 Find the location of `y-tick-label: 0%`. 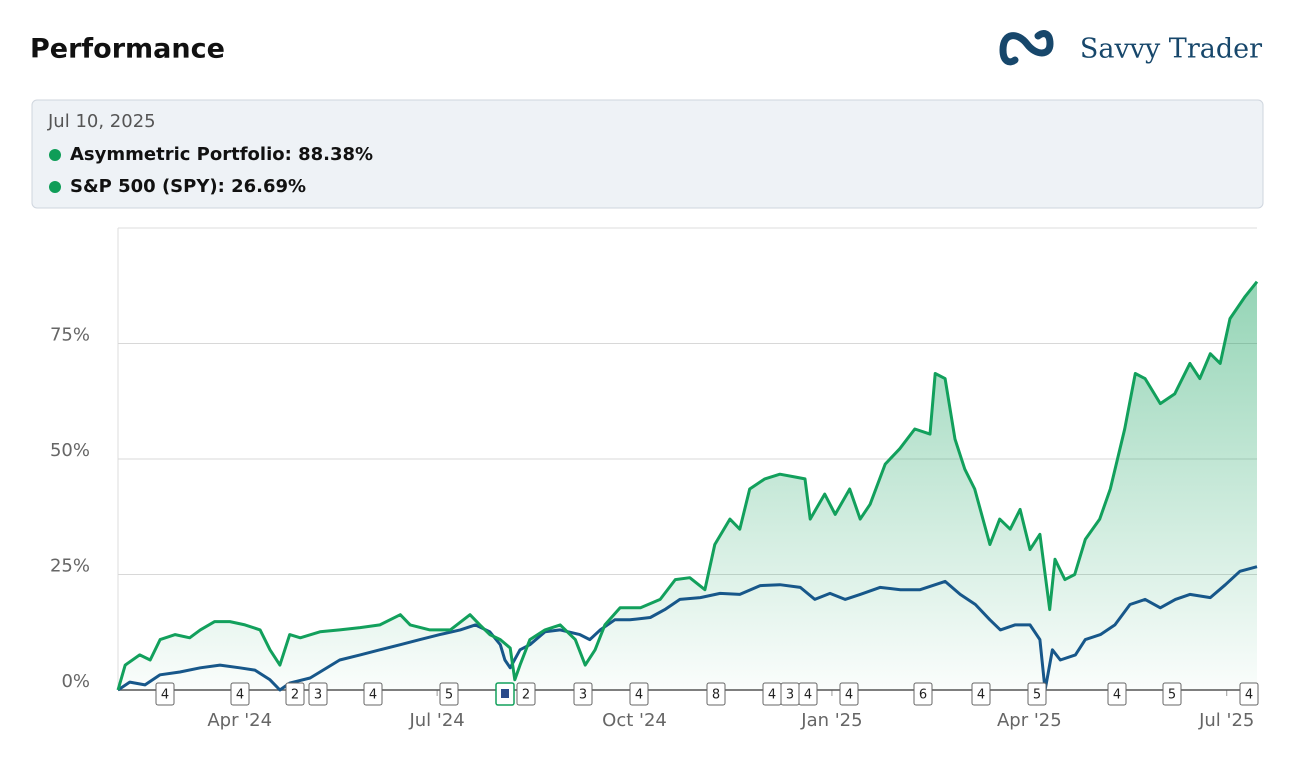

y-tick-label: 0% is located at coordinates (75, 681).